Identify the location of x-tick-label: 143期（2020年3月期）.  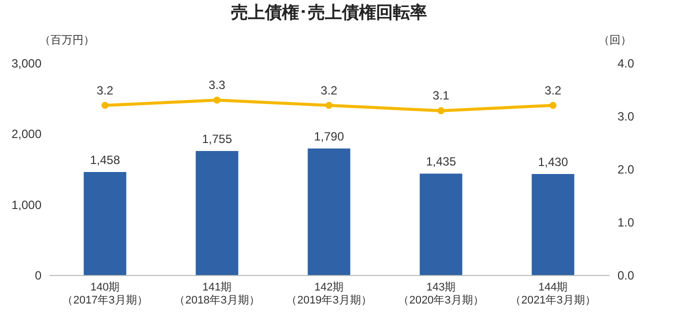
(441, 294).